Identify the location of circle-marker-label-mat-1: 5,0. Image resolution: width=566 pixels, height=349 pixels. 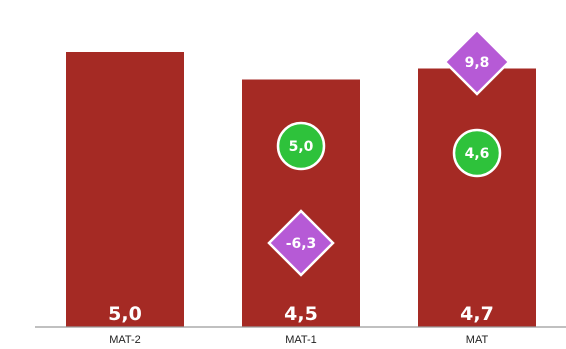
(301, 147).